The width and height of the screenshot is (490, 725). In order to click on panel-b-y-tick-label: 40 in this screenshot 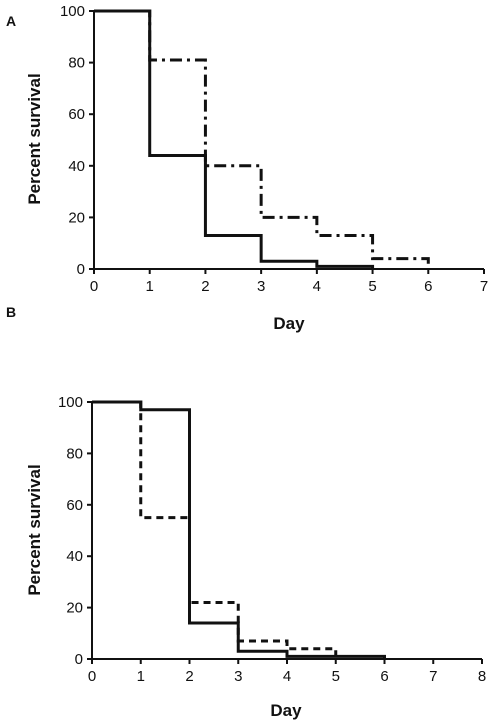, I will do `click(74, 556)`.